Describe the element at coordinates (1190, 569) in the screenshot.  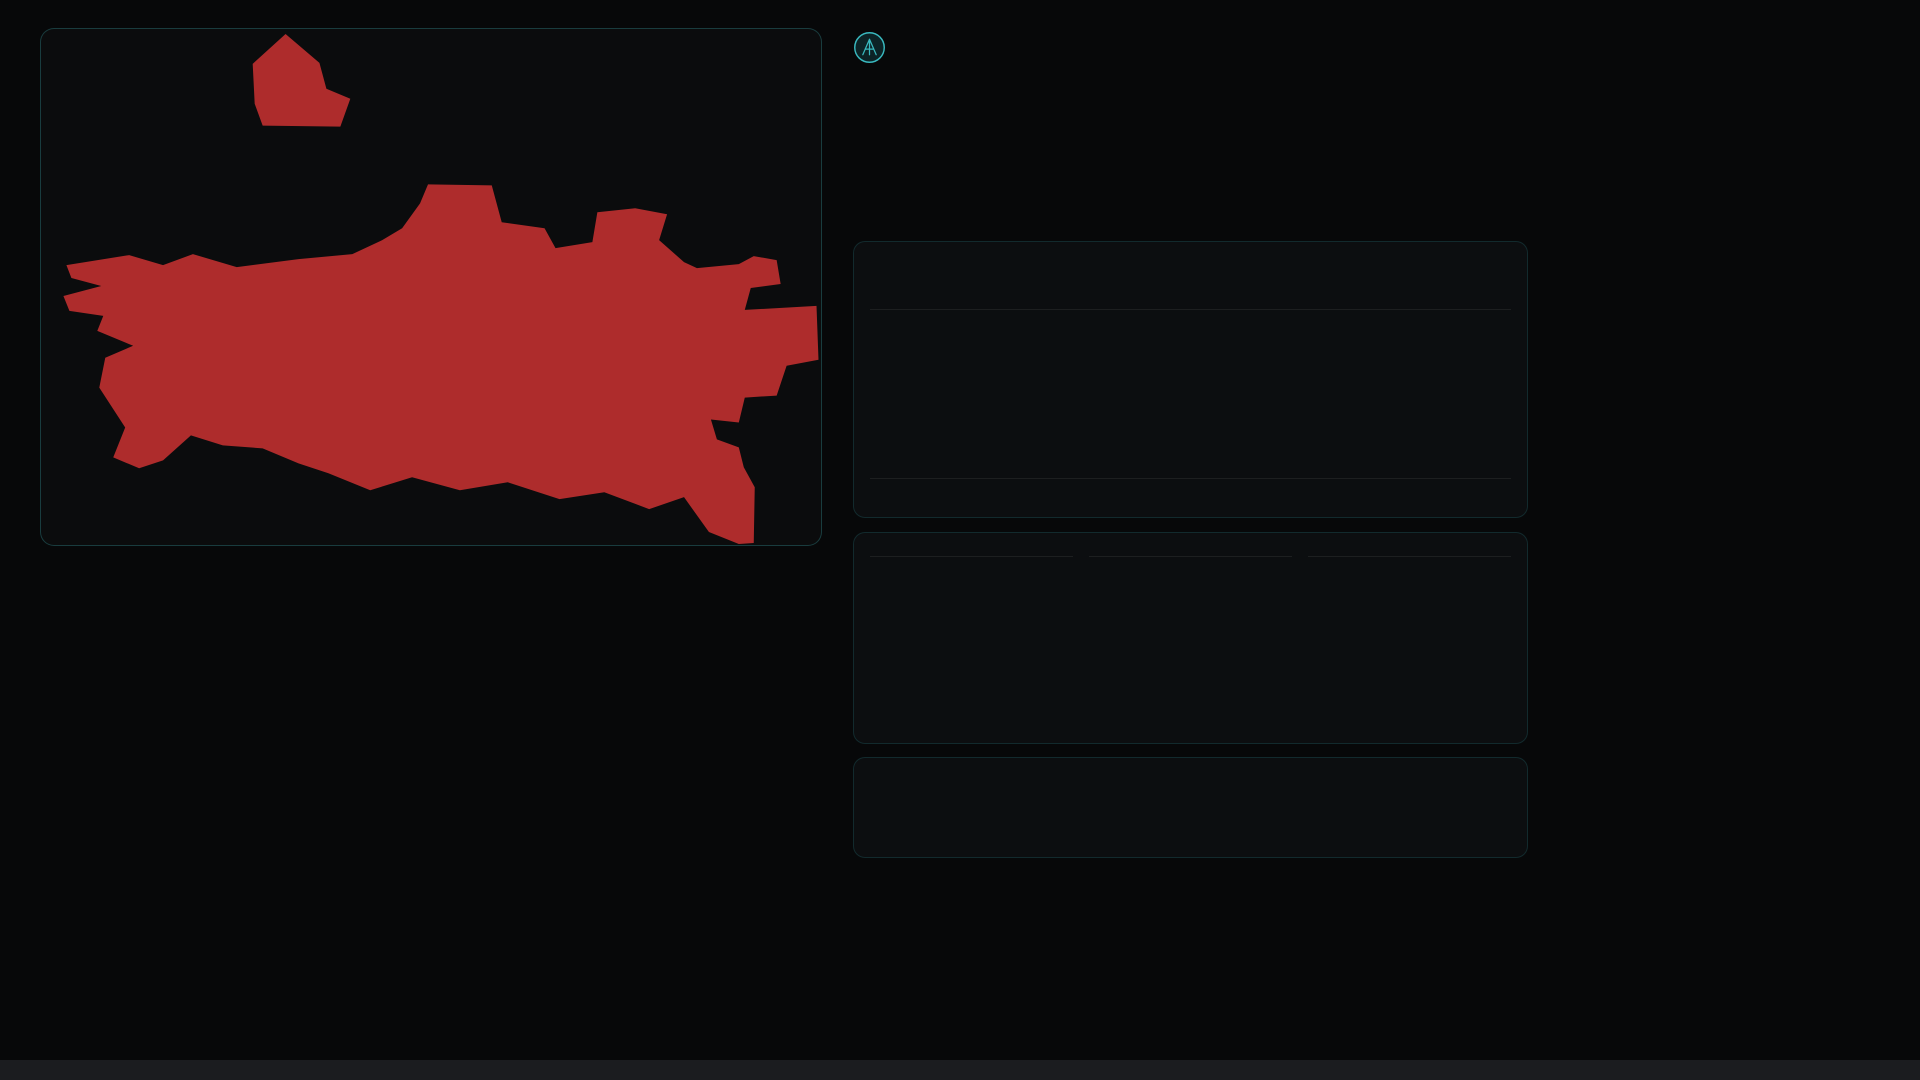
I see `ancestries-empty-text` at that location.